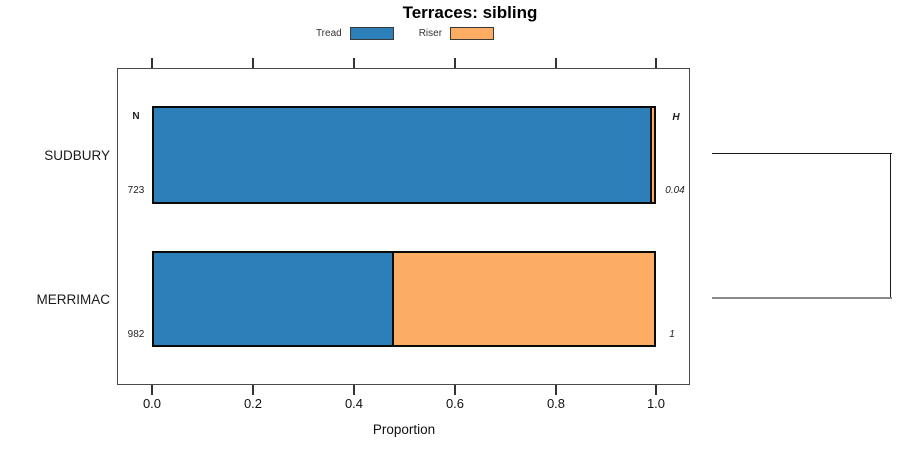 Image resolution: width=900 pixels, height=460 pixels. I want to click on legend-item-tread: Tread, so click(354, 33).